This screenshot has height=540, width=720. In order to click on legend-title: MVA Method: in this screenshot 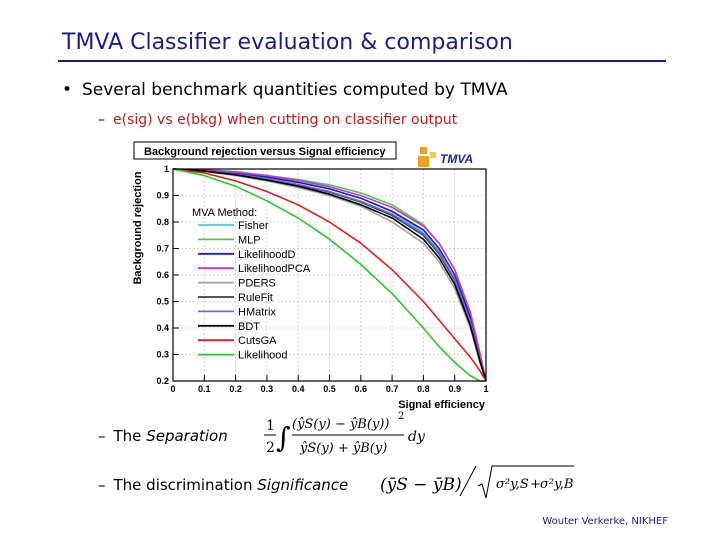, I will do `click(224, 213)`.